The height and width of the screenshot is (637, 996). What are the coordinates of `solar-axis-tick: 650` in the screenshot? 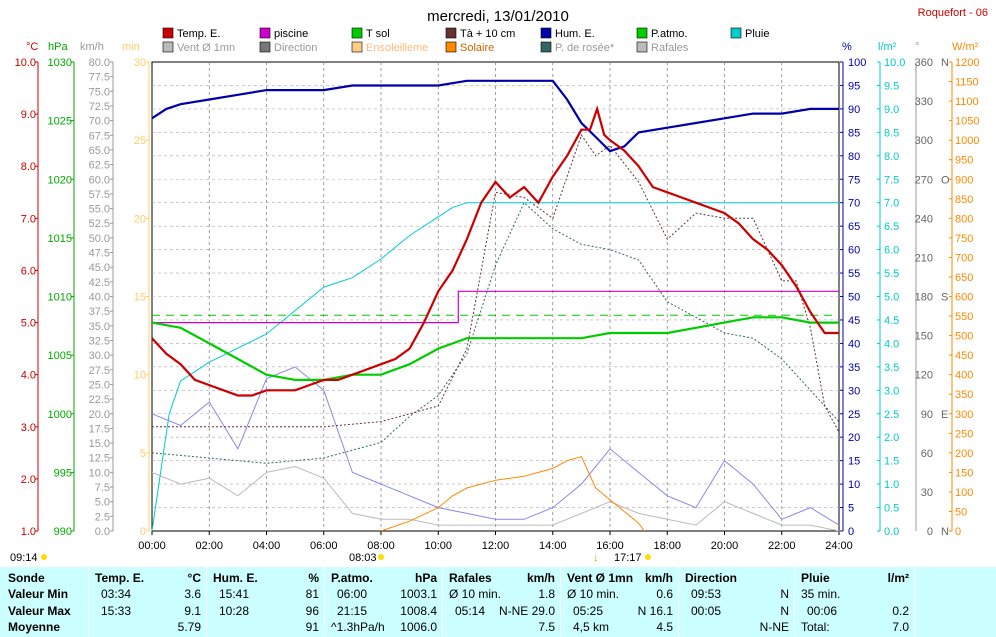 It's located at (964, 278).